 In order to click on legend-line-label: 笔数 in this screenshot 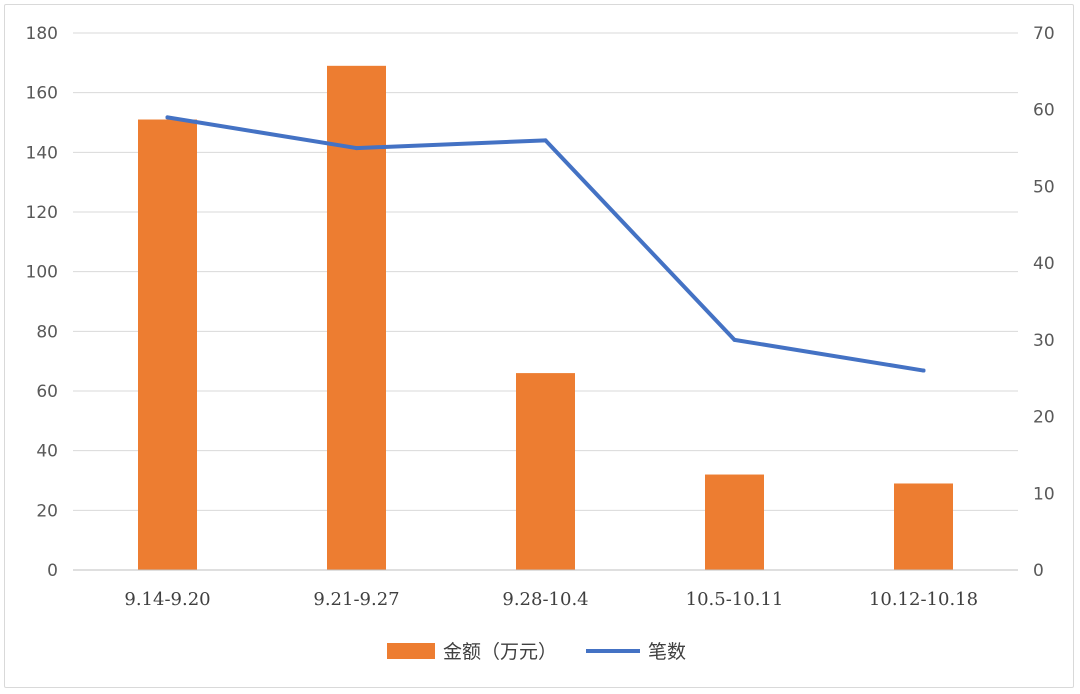, I will do `click(667, 652)`.